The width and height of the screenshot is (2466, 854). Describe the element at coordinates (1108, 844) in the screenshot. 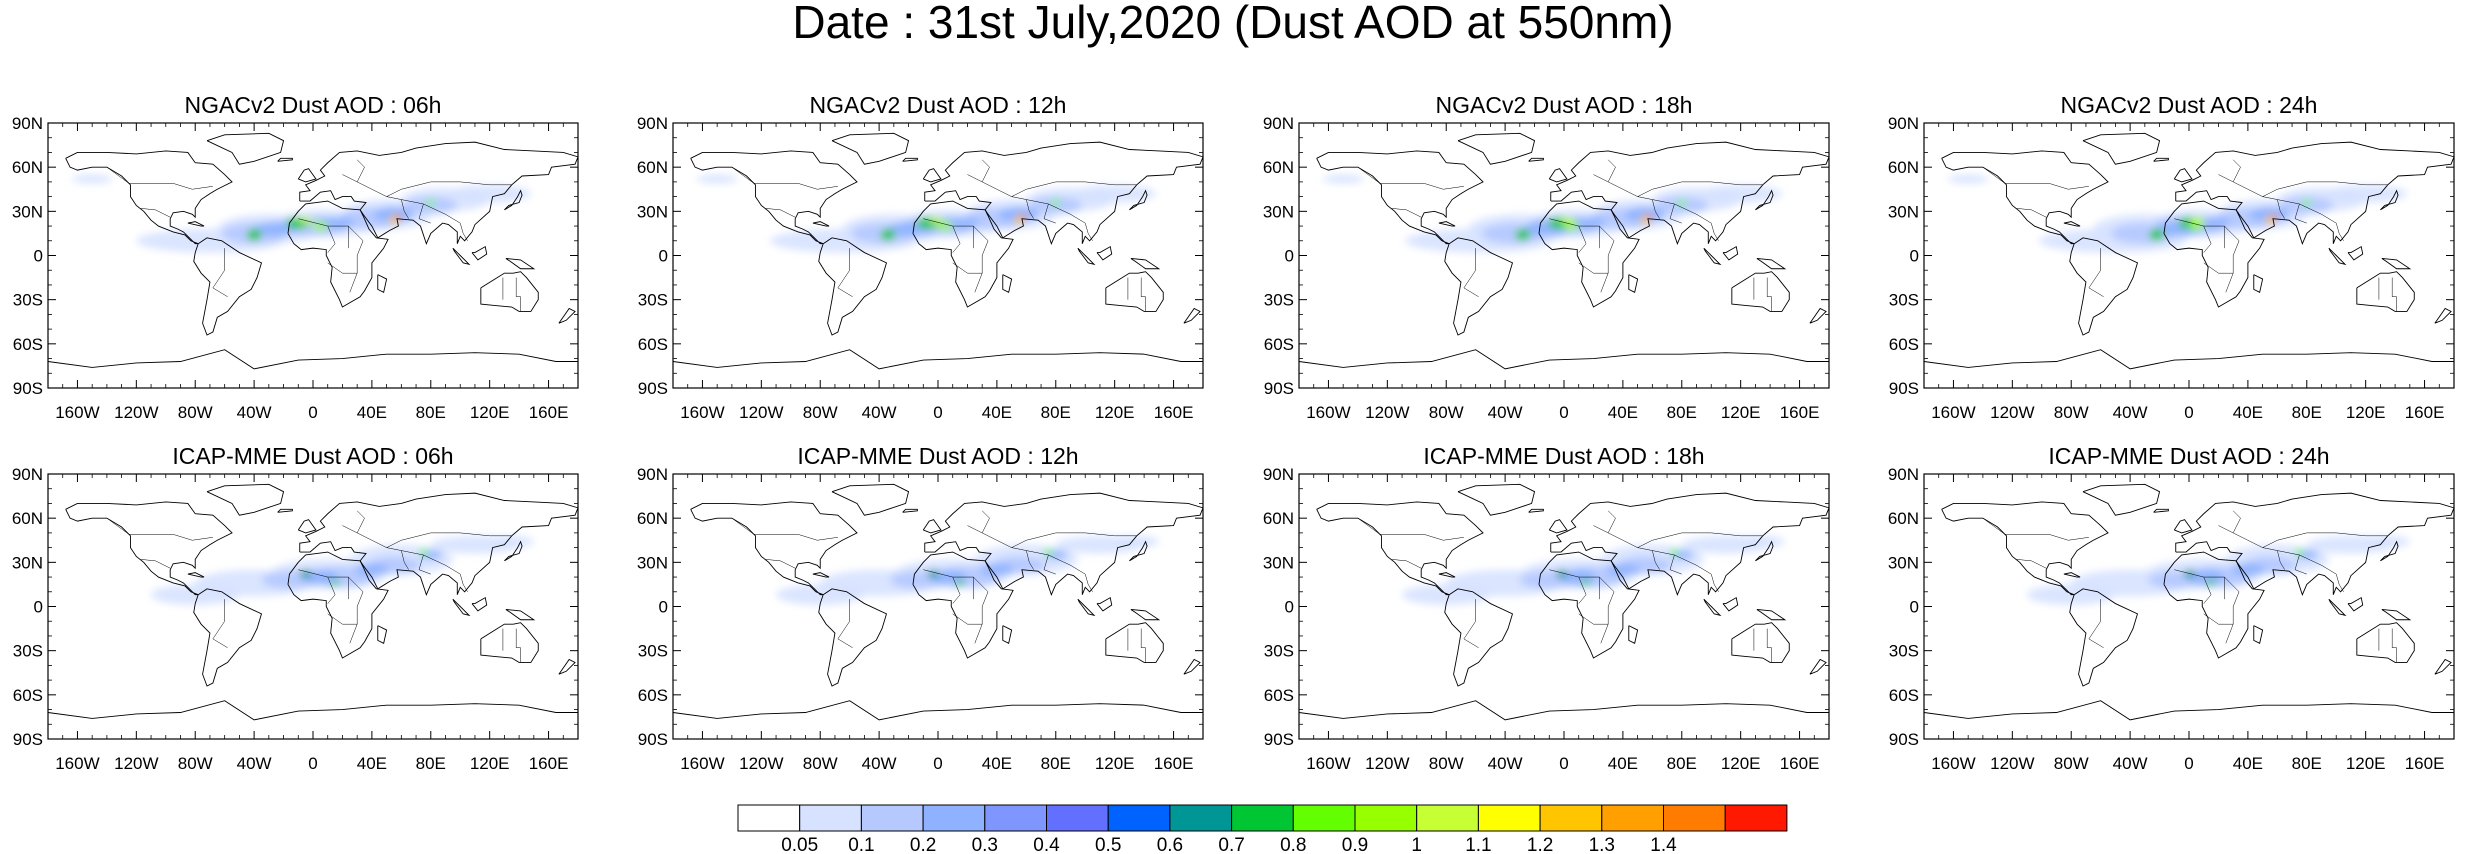

I see `colorbar-label: 0.5` at that location.